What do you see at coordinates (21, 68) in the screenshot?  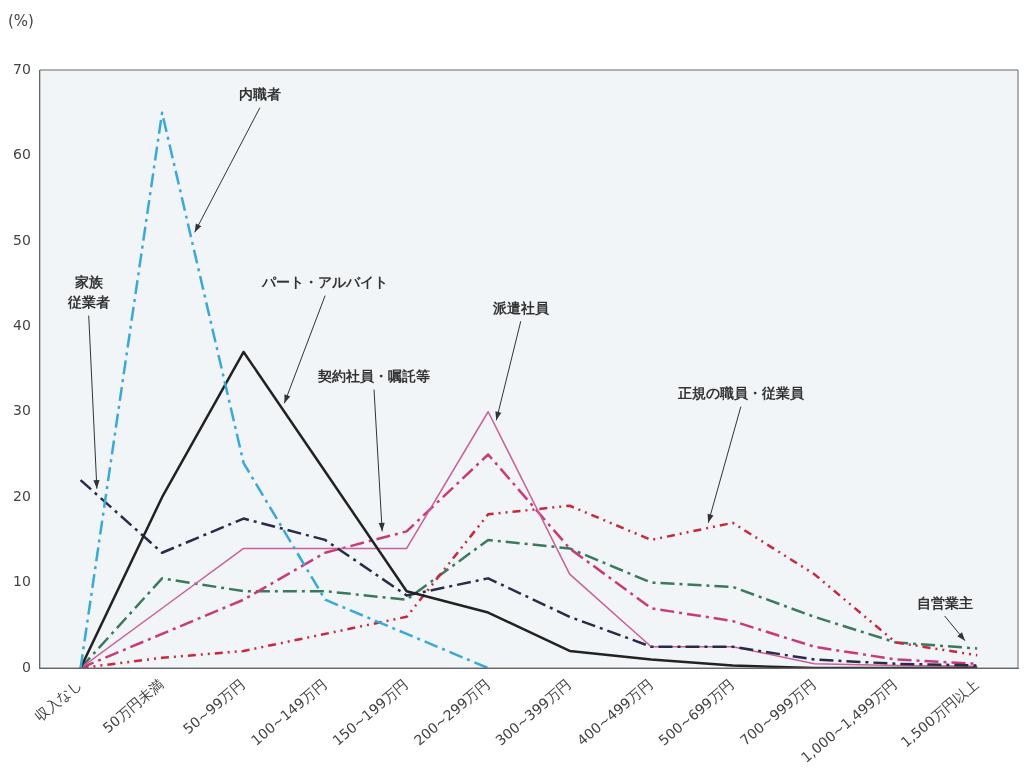 I see `y-tick-label: 70` at bounding box center [21, 68].